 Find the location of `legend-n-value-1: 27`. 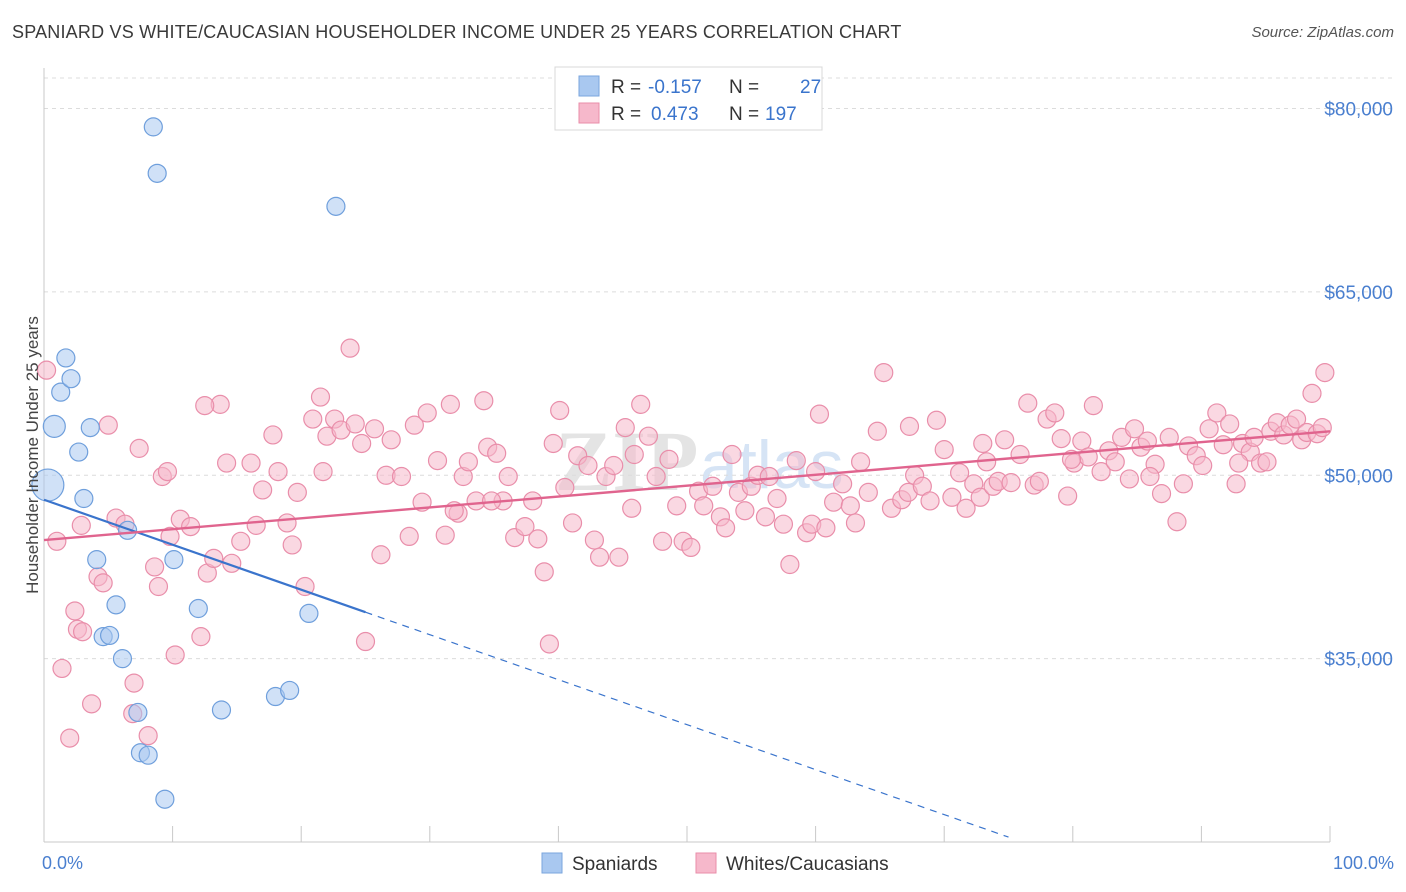

legend-n-value-1: 27 is located at coordinates (810, 87).